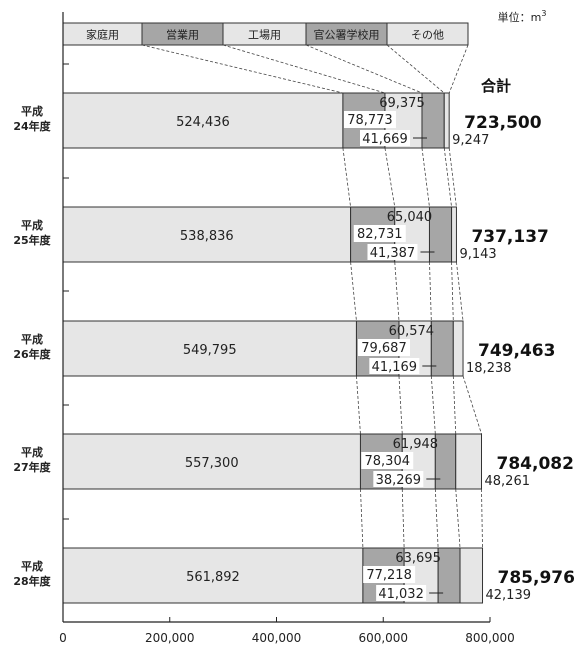 This screenshot has height=650, width=577. Describe the element at coordinates (170, 638) in the screenshot. I see `x-tick-label: 200,000` at that location.